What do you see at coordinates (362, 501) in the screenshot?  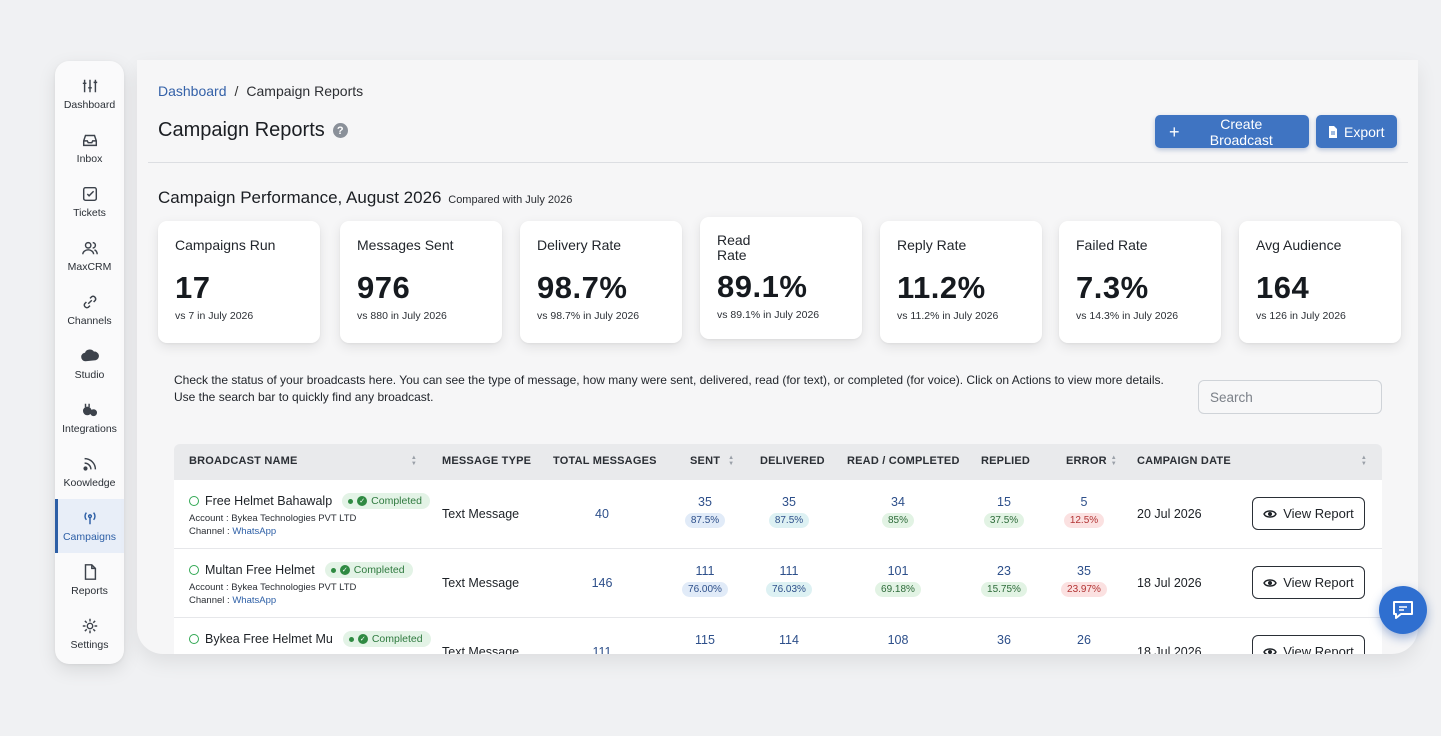 I see `check-icon: ✓` at bounding box center [362, 501].